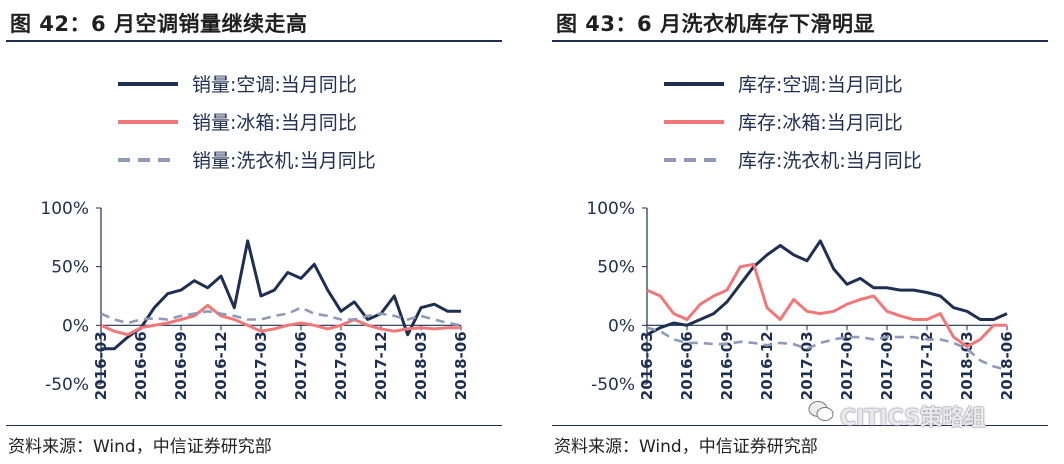 The height and width of the screenshot is (464, 1064). Describe the element at coordinates (913, 418) in the screenshot. I see `watermark: CITICS策略组` at that location.